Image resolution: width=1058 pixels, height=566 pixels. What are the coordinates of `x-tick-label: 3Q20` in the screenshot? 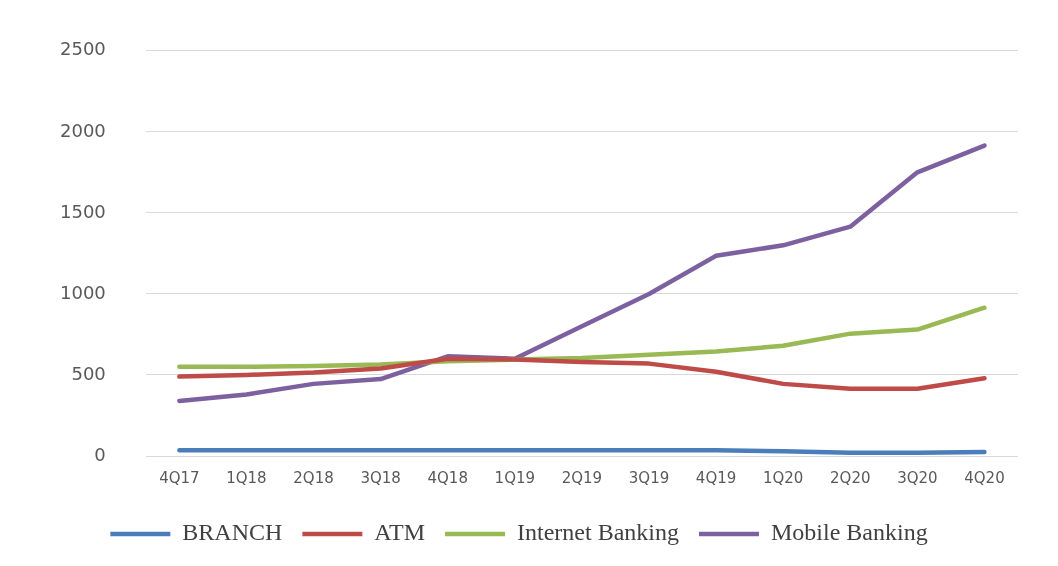 It's located at (917, 477).